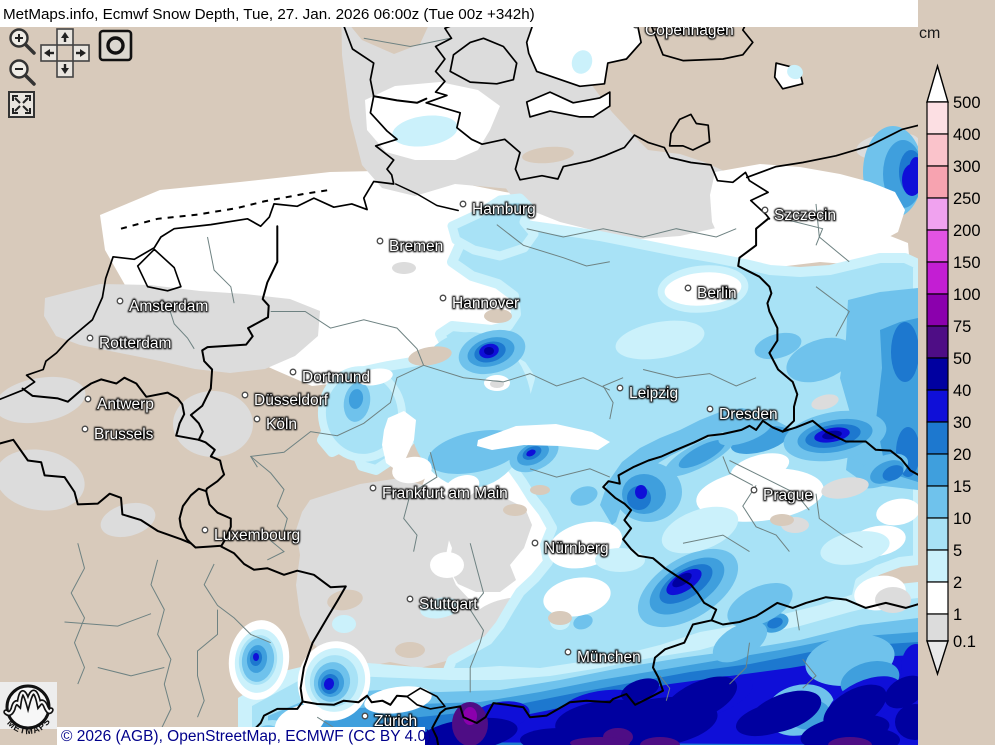  What do you see at coordinates (653, 393) in the screenshot?
I see `svg-text: Leipzig` at bounding box center [653, 393].